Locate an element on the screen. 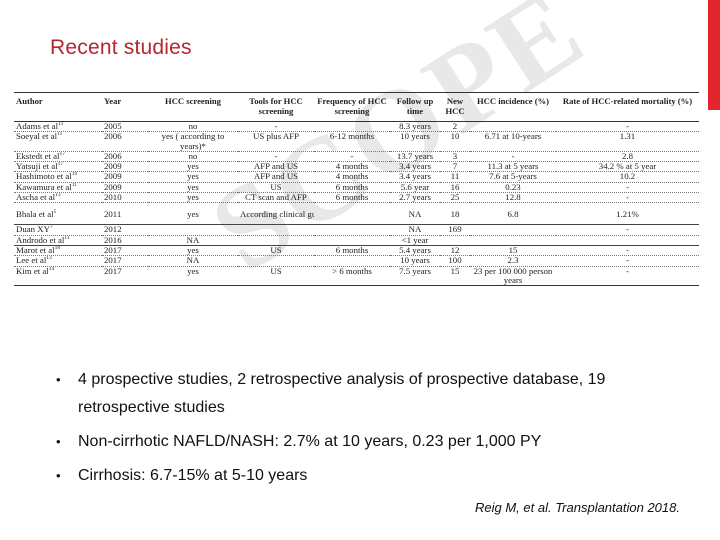 This screenshot has width=720, height=540. cell-followup: 3.4 years is located at coordinates (415, 166).